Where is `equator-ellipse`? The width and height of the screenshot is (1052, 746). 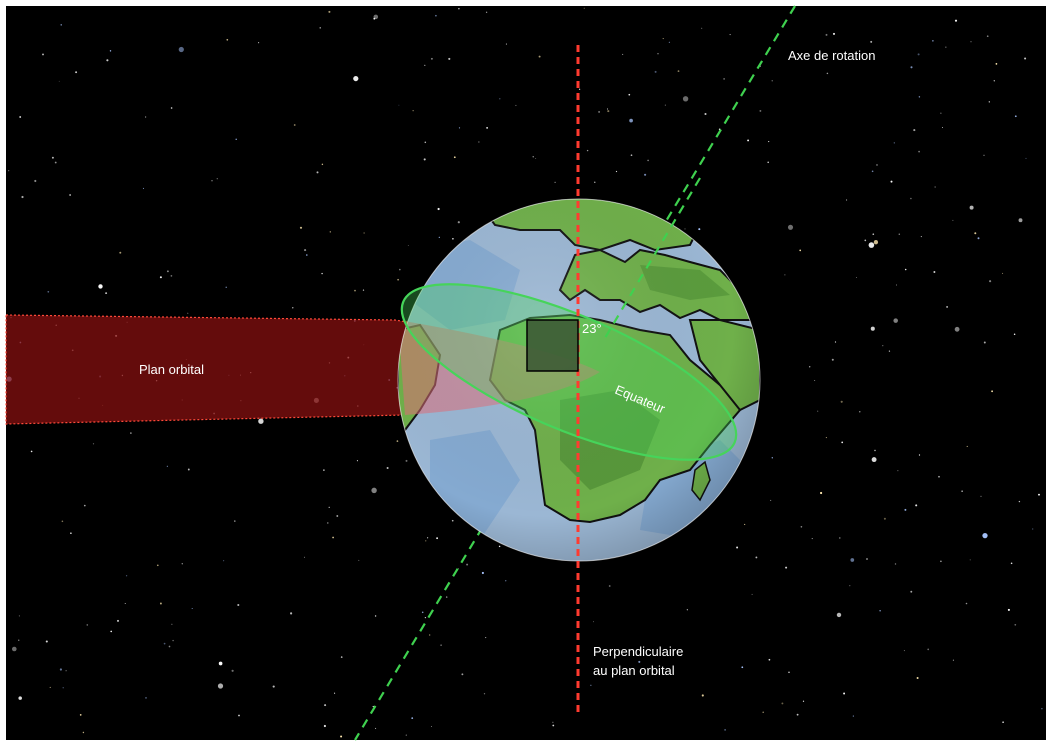 equator-ellipse is located at coordinates (569, 372).